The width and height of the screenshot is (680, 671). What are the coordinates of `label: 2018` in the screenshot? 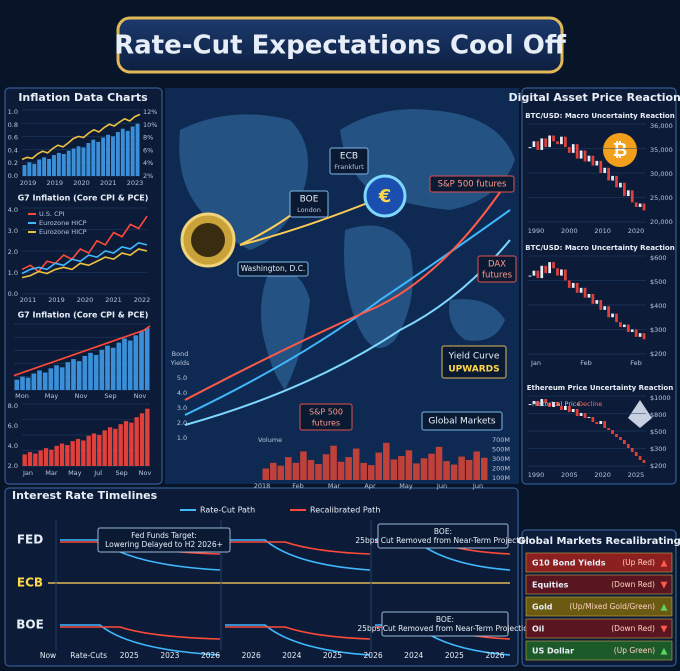 It's located at (262, 486).